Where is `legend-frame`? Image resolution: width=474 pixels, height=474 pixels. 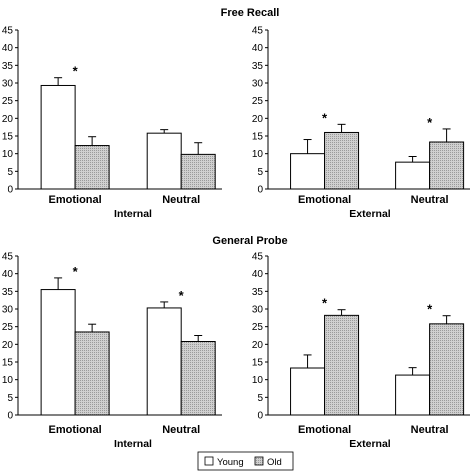
legend-frame is located at coordinates (245, 461).